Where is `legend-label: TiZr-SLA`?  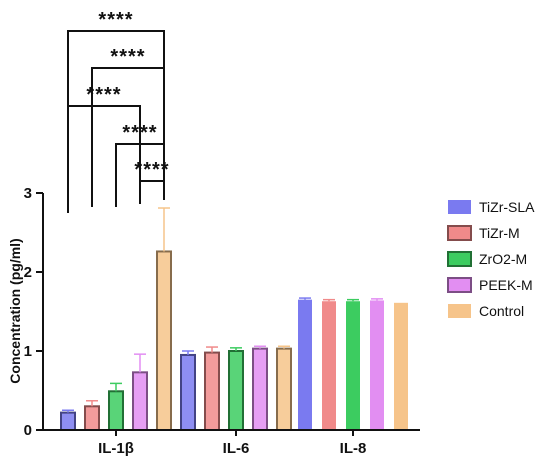 legend-label: TiZr-SLA is located at coordinates (507, 207).